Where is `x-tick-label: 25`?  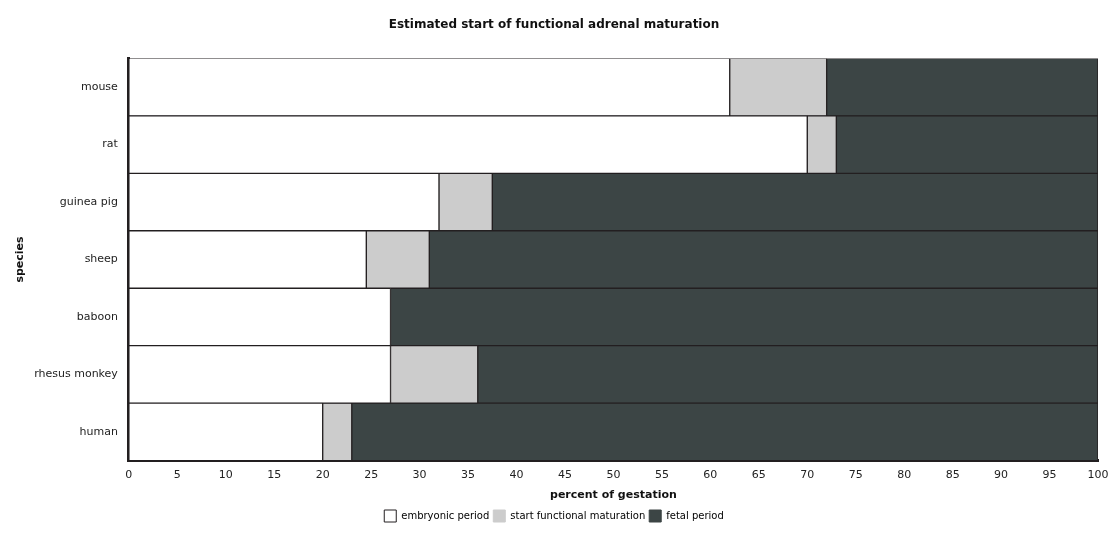
x-tick-label: 25 is located at coordinates (371, 475).